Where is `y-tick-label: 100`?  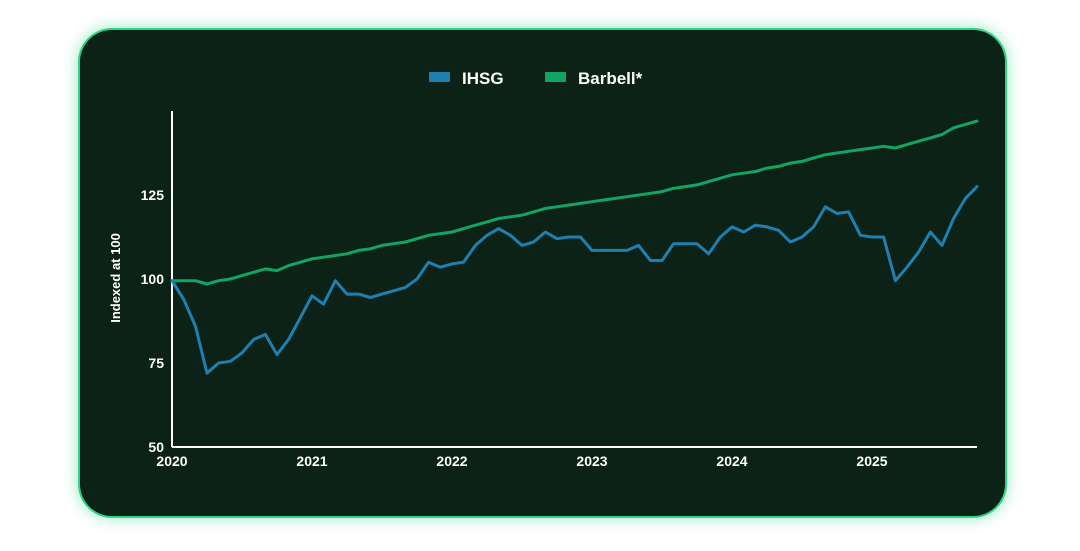
y-tick-label: 100 is located at coordinates (153, 279).